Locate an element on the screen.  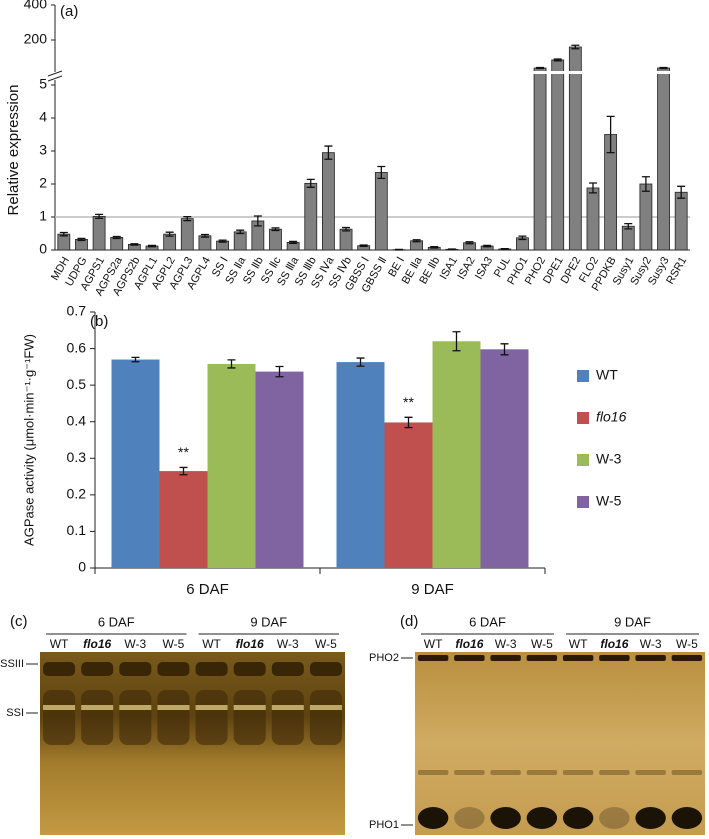
y-tick-label: 200 is located at coordinates (36, 39).